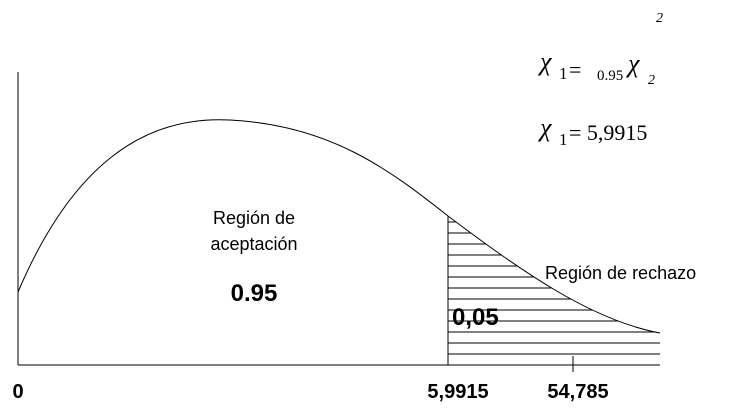 Image resolution: width=748 pixels, height=410 pixels. I want to click on formula-critical-value: χ 1 = 5,9915, so click(592, 131).